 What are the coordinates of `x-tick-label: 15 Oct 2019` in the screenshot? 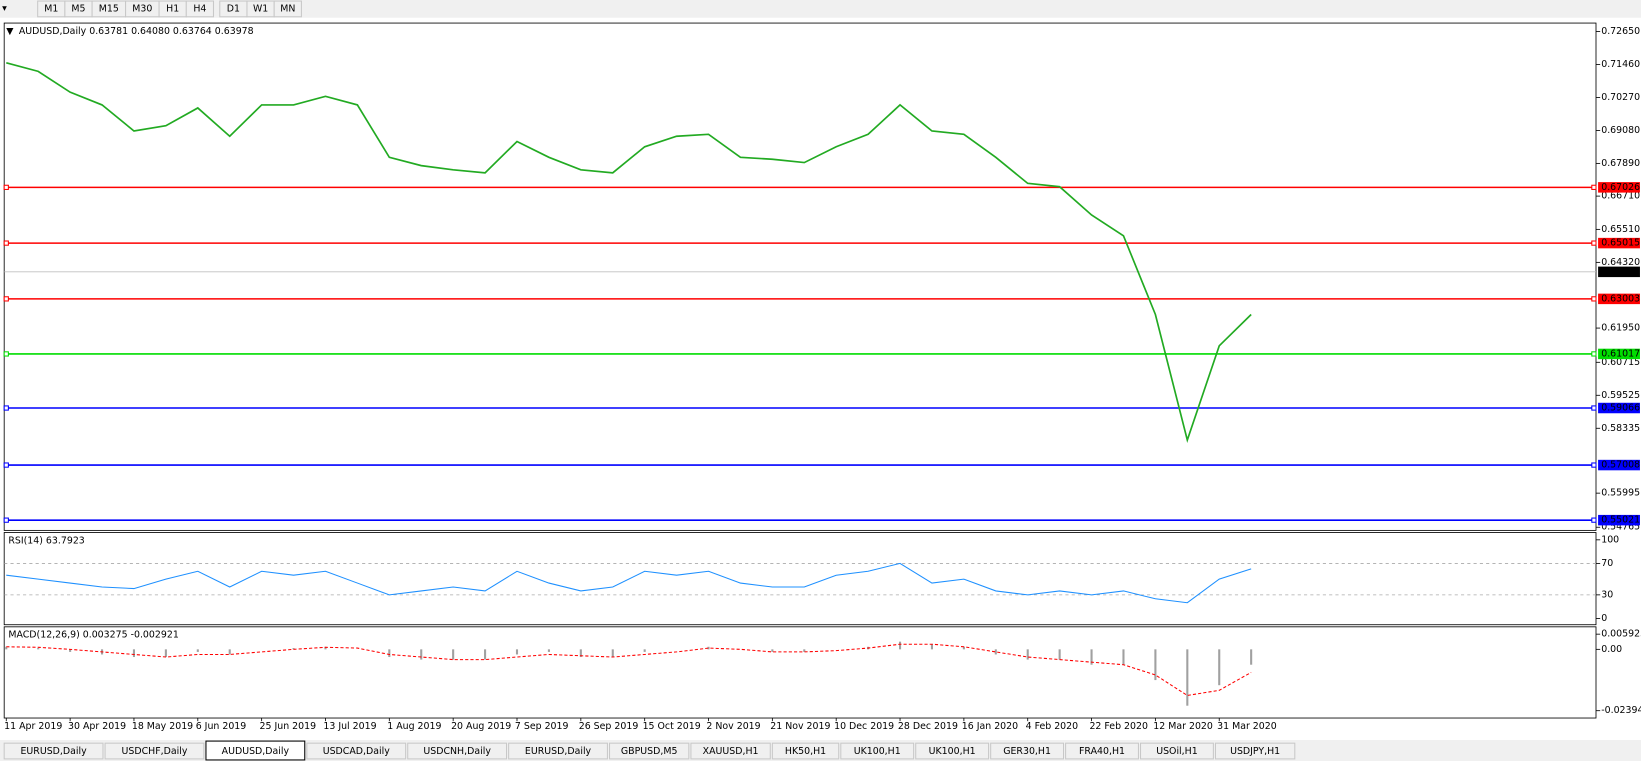 It's located at (672, 726).